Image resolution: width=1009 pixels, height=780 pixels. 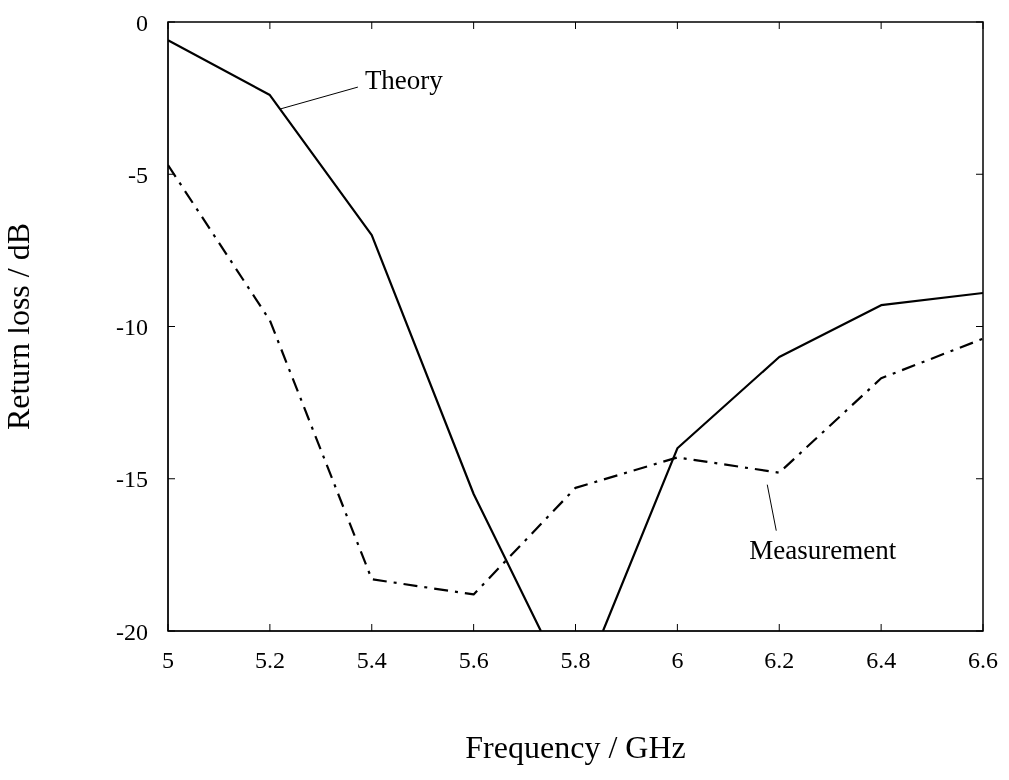 What do you see at coordinates (138, 174) in the screenshot?
I see `y-tick-label: -5` at bounding box center [138, 174].